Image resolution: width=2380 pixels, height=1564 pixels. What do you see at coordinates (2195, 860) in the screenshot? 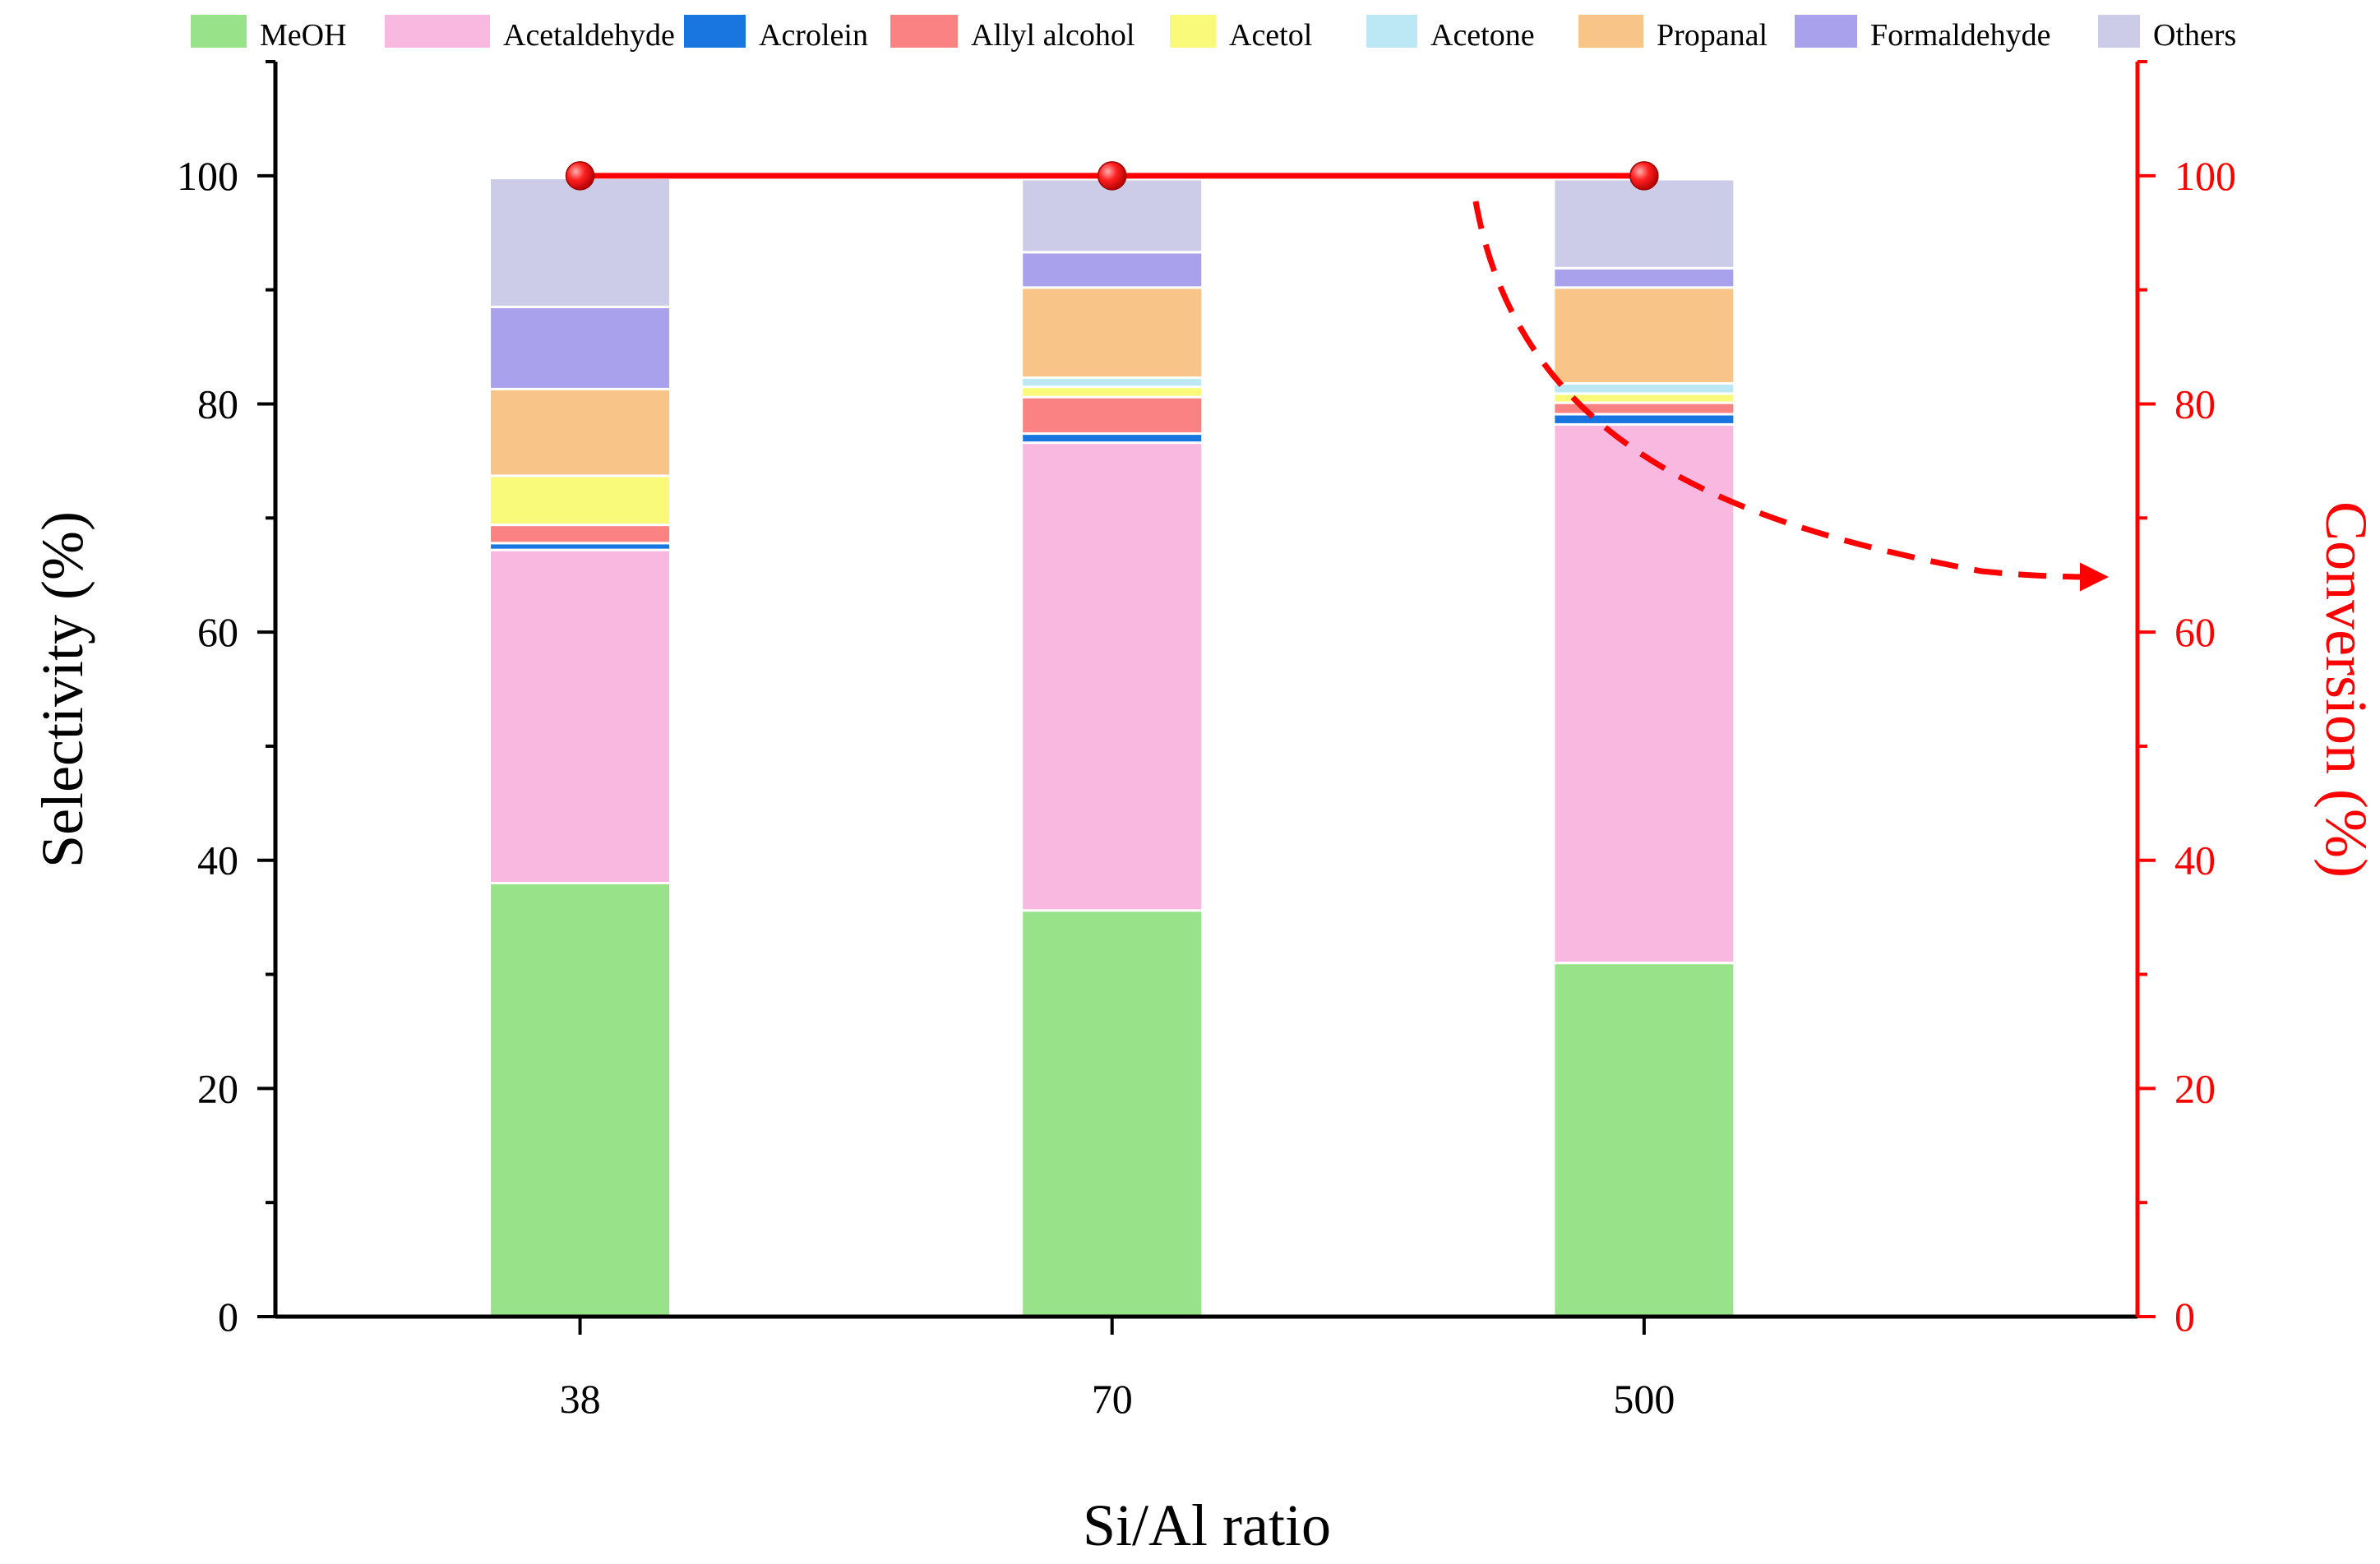
I see `y-right-tick-label: 40` at bounding box center [2195, 860].